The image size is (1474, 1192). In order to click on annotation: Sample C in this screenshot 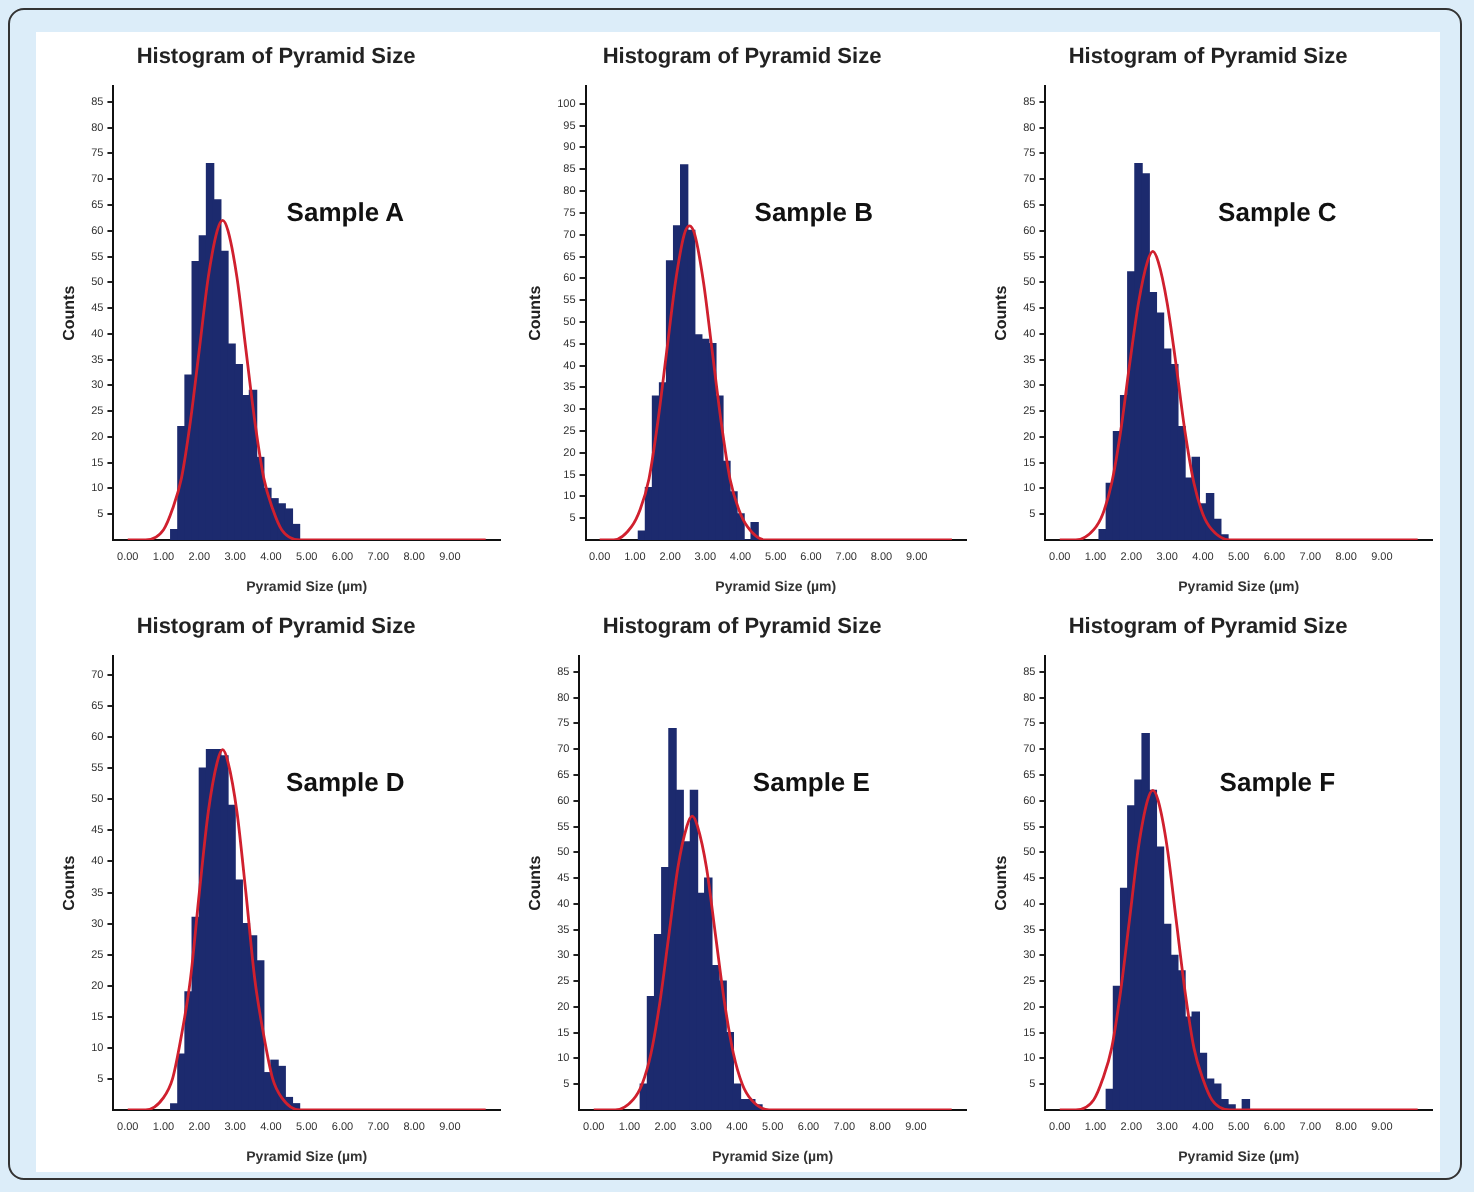, I will do `click(1278, 211)`.